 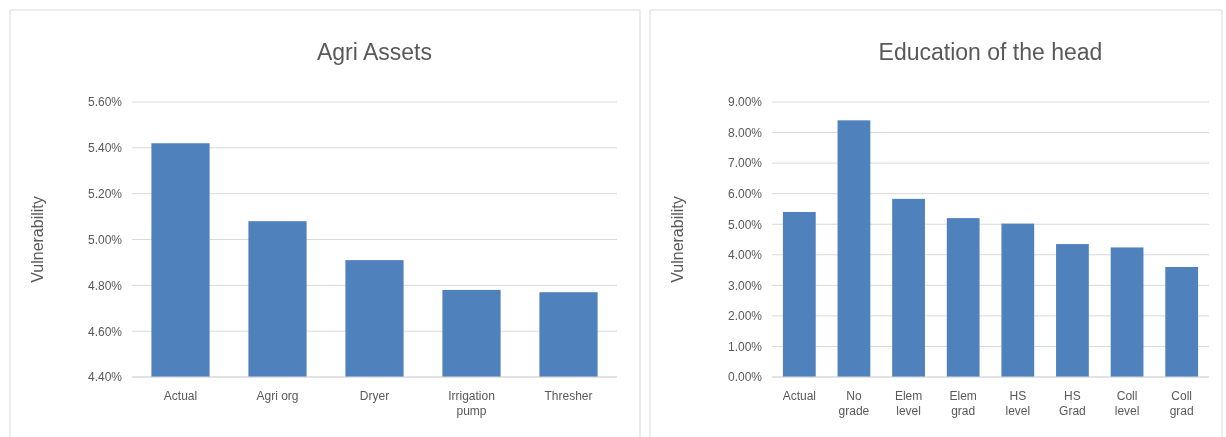 I want to click on y-tick-label: 4.40%, so click(x=105, y=377).